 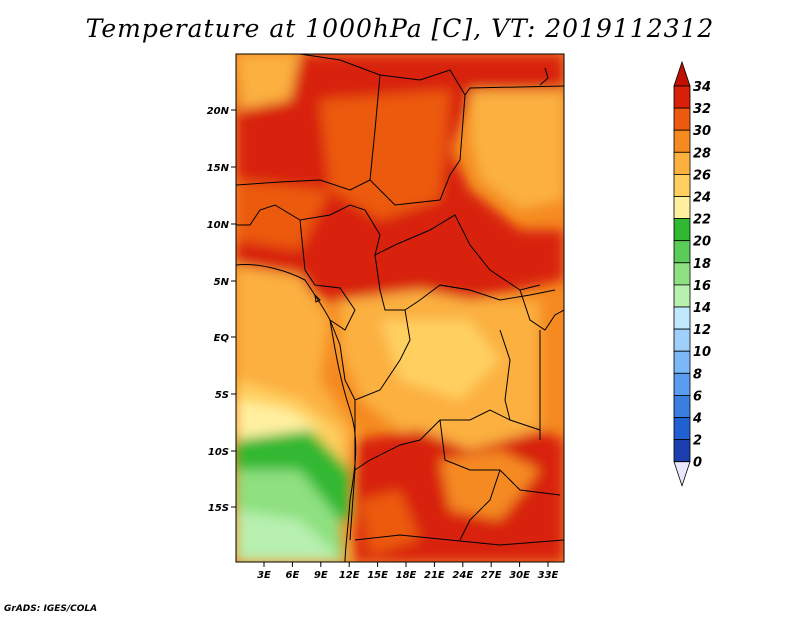 I want to click on colorbar-label: 4, so click(x=697, y=419).